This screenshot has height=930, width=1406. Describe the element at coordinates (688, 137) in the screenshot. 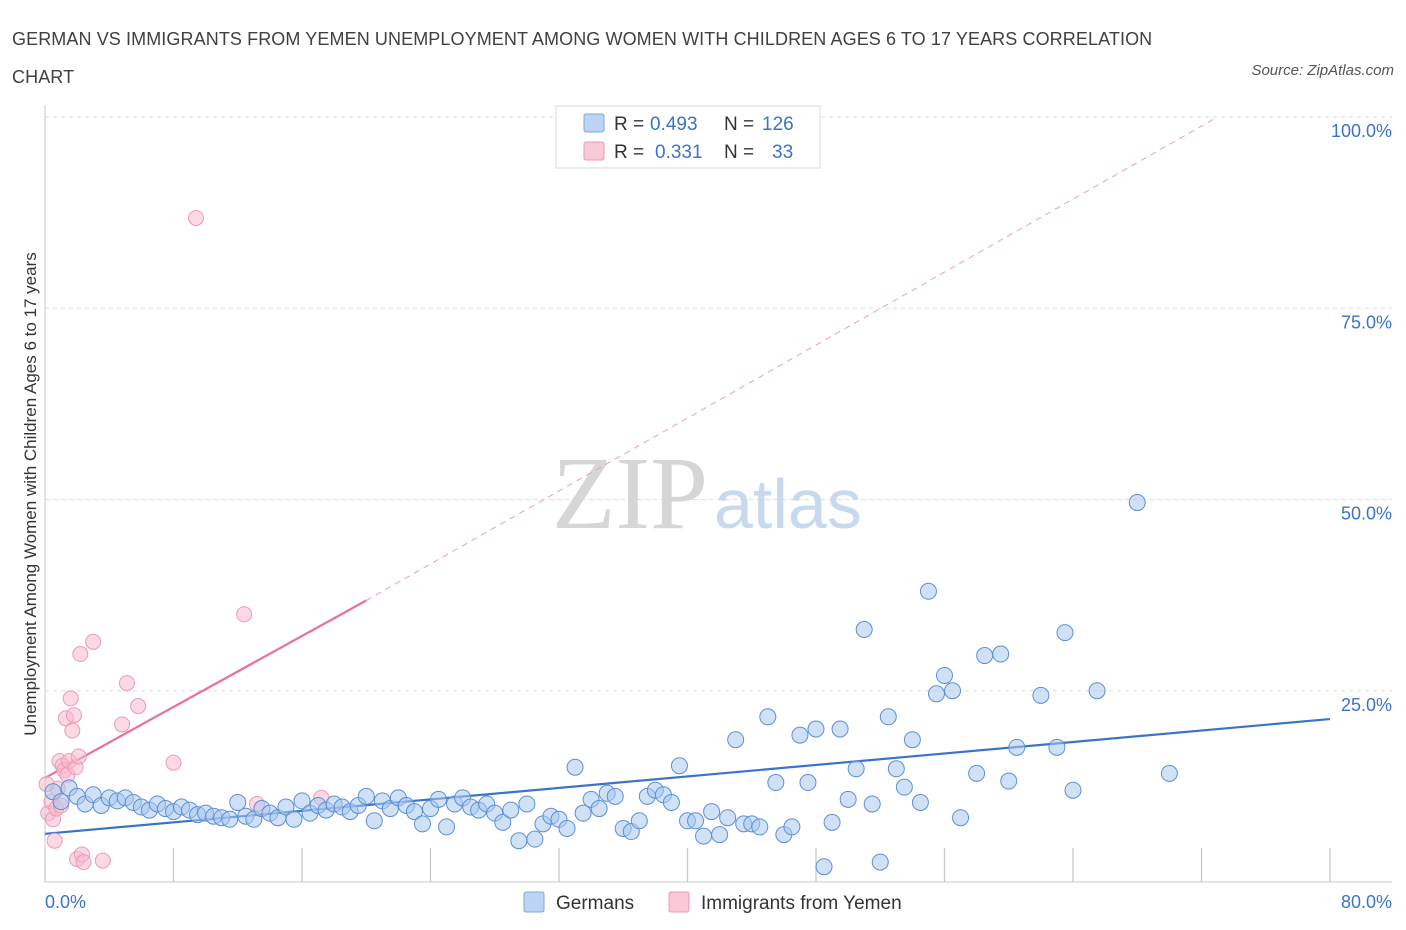

I see `top-legend: R = 0.493 N = 126 R = 0.331 N = 33` at that location.